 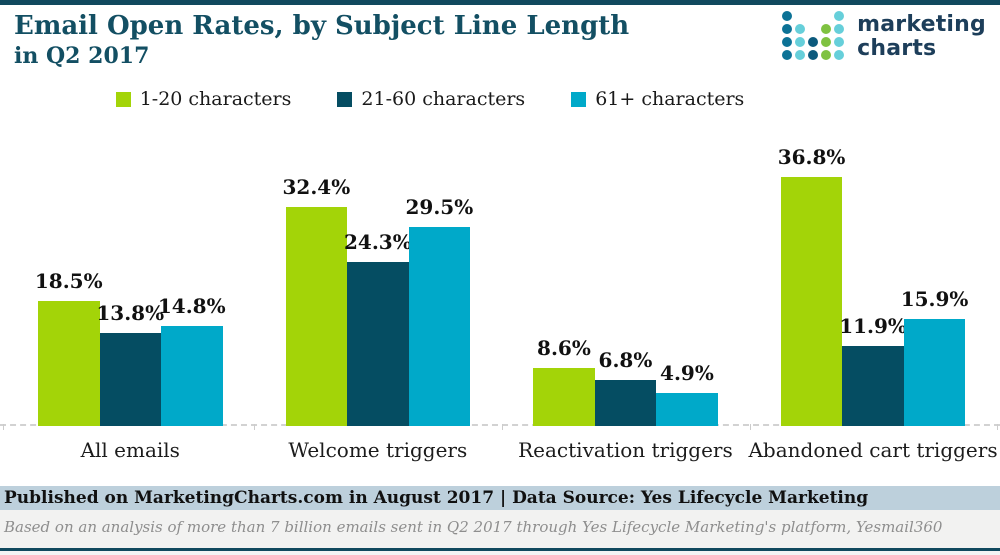 I want to click on logo-wordmark: marketing charts, so click(x=921, y=37).